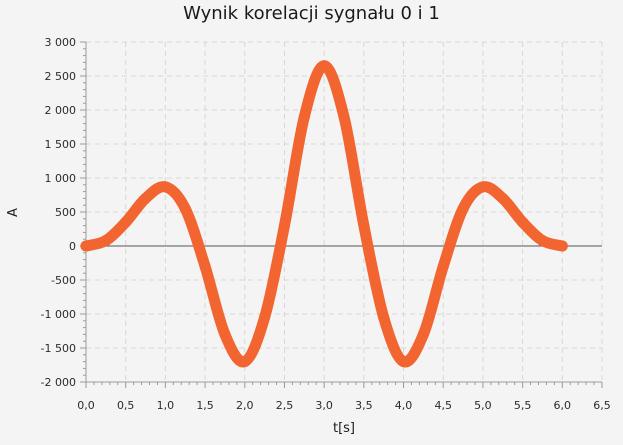  What do you see at coordinates (311, 13) in the screenshot?
I see `chart-title: Wynik korelacji sygnału 0 i 1` at bounding box center [311, 13].